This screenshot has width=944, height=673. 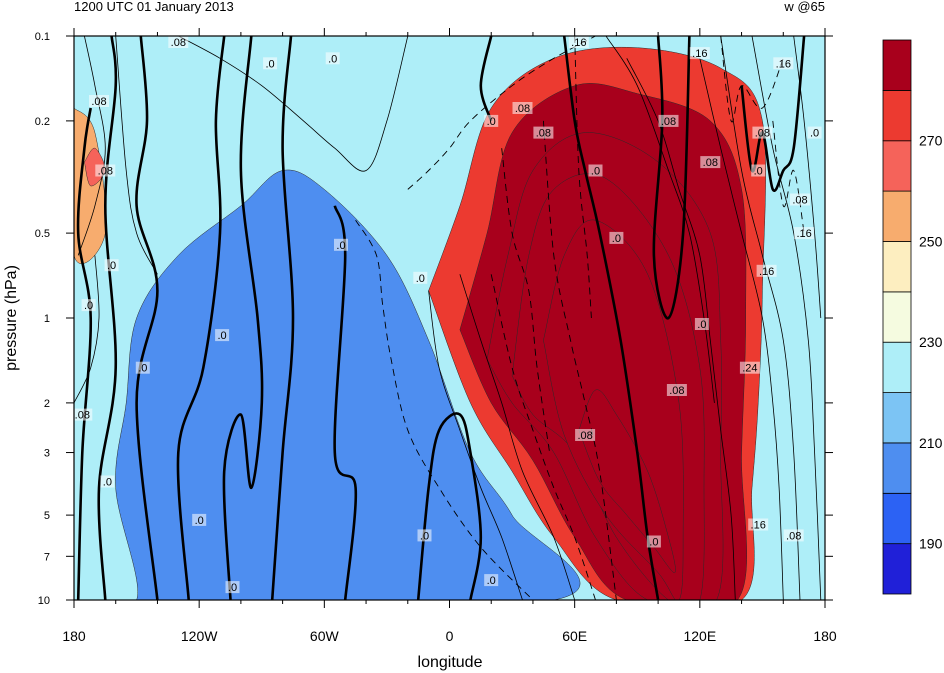 I want to click on contour-label-18: .0, so click(x=616, y=238).